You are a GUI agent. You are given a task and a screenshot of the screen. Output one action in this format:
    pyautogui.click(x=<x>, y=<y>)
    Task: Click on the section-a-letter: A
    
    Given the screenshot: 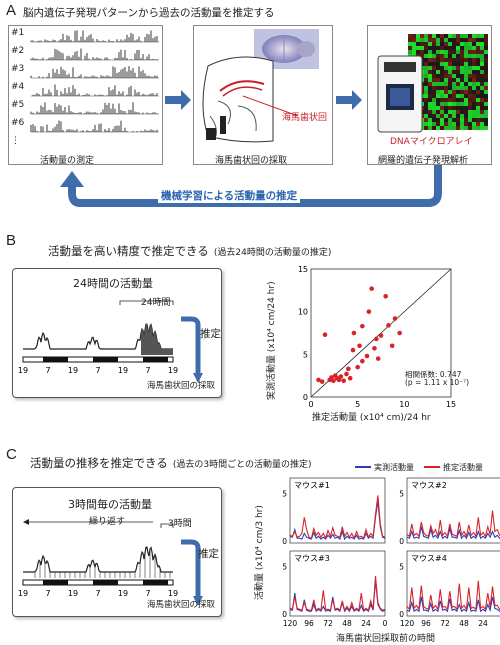 What is the action you would take?
    pyautogui.click(x=11, y=10)
    